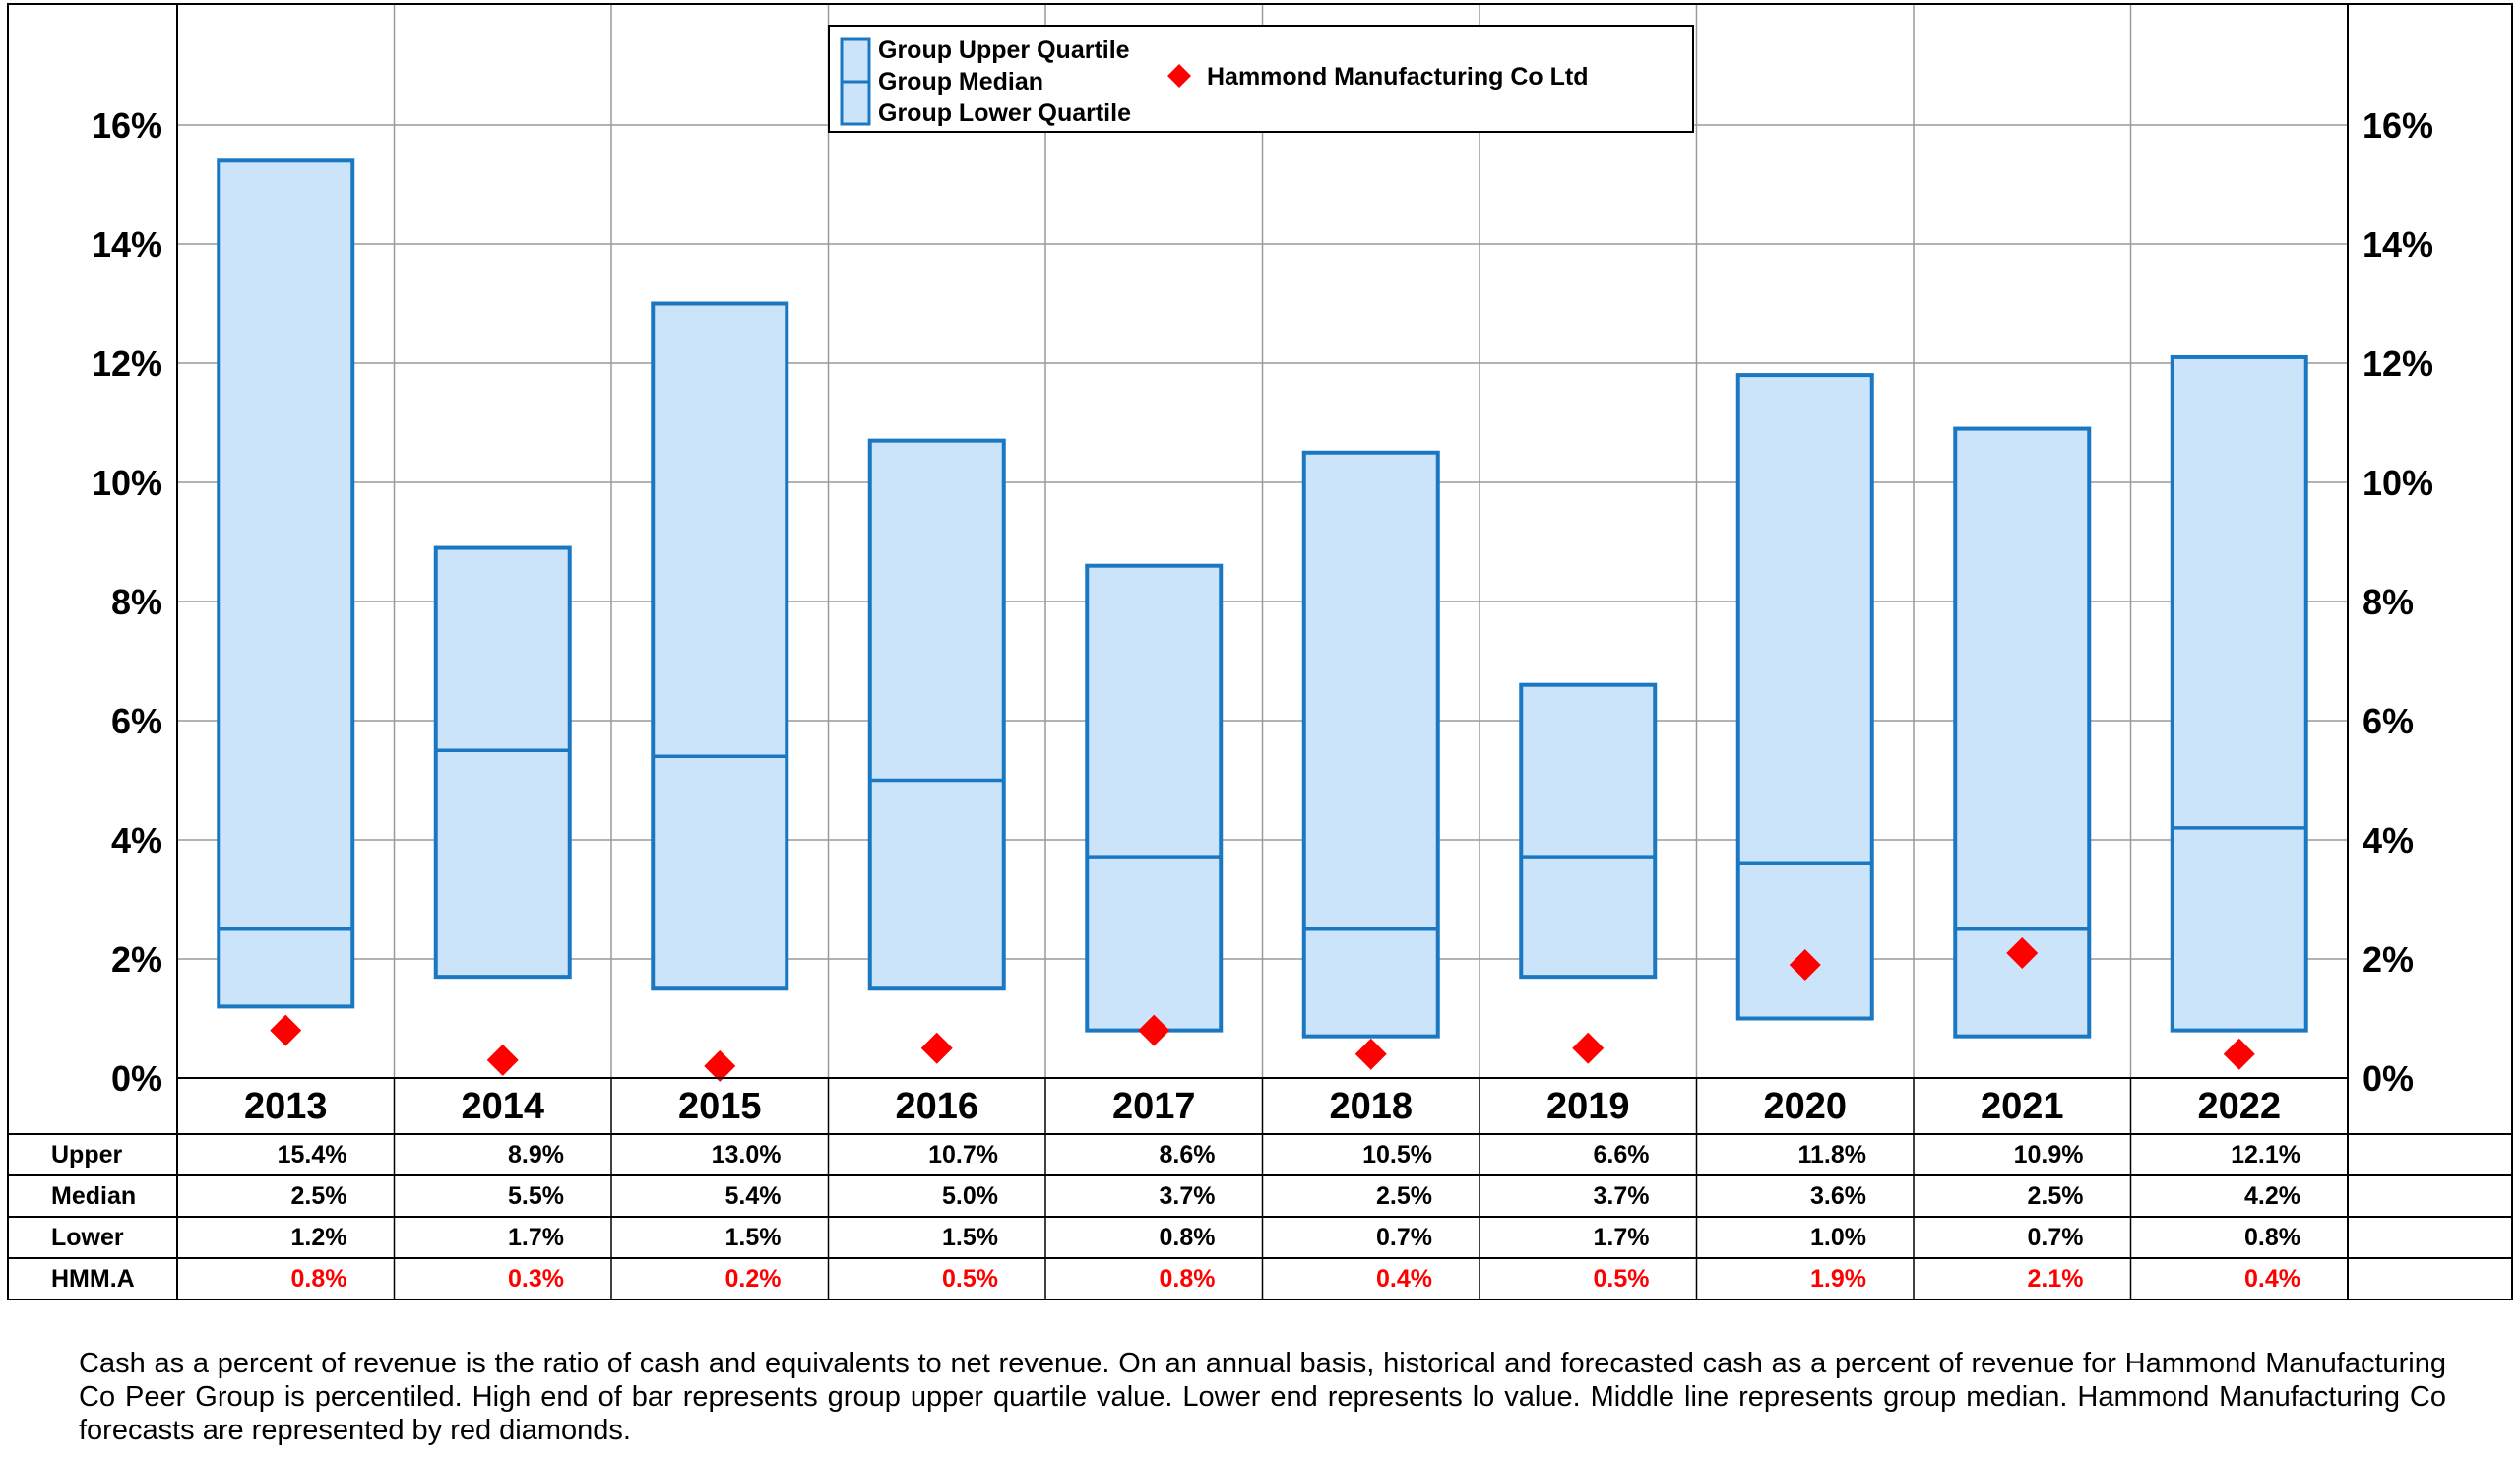 The width and height of the screenshot is (2520, 1457). I want to click on table-cell: 10.7%, so click(963, 1155).